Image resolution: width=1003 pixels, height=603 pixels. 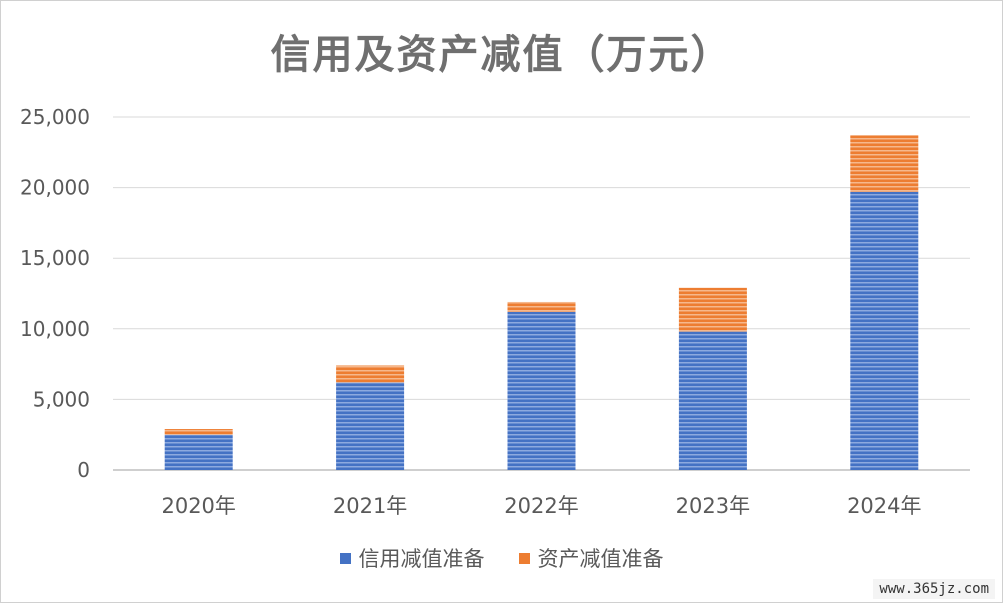 What do you see at coordinates (524, 558) in the screenshot?
I see `legend-swatch-asset` at bounding box center [524, 558].